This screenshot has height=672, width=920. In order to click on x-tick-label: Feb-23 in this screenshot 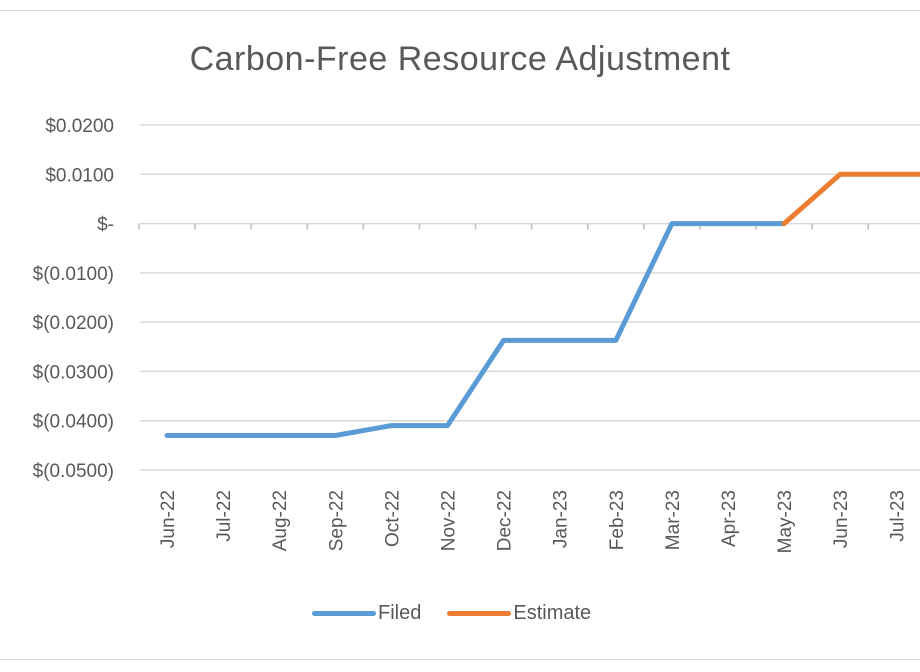, I will do `click(617, 520)`.